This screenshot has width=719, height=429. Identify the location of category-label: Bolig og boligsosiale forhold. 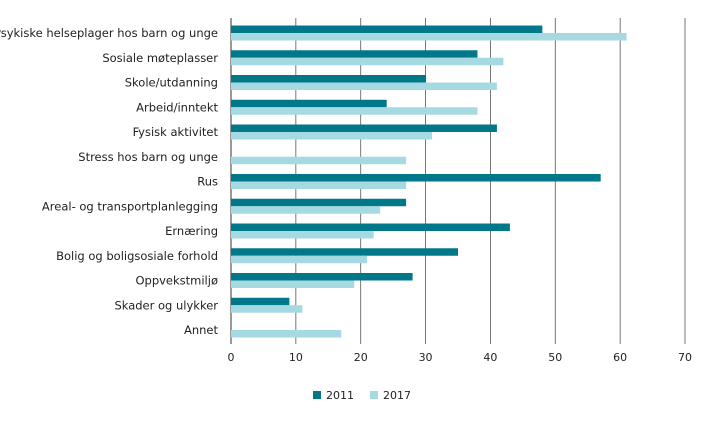
(137, 256).